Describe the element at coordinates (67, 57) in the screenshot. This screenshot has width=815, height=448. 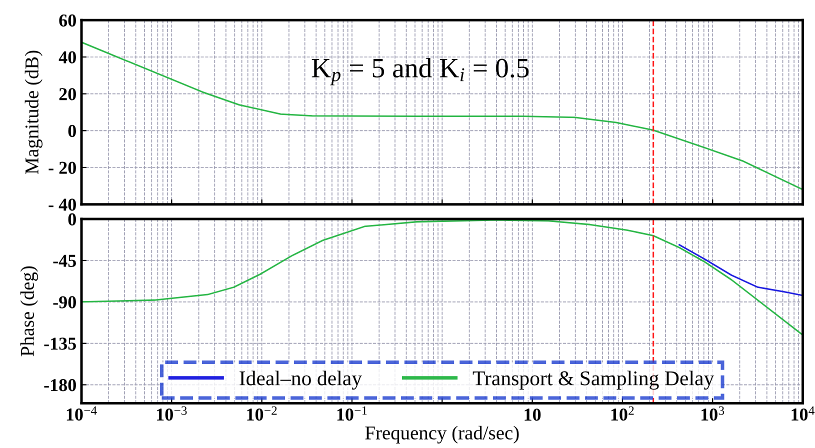
I see `y-tick-label: 40` at that location.